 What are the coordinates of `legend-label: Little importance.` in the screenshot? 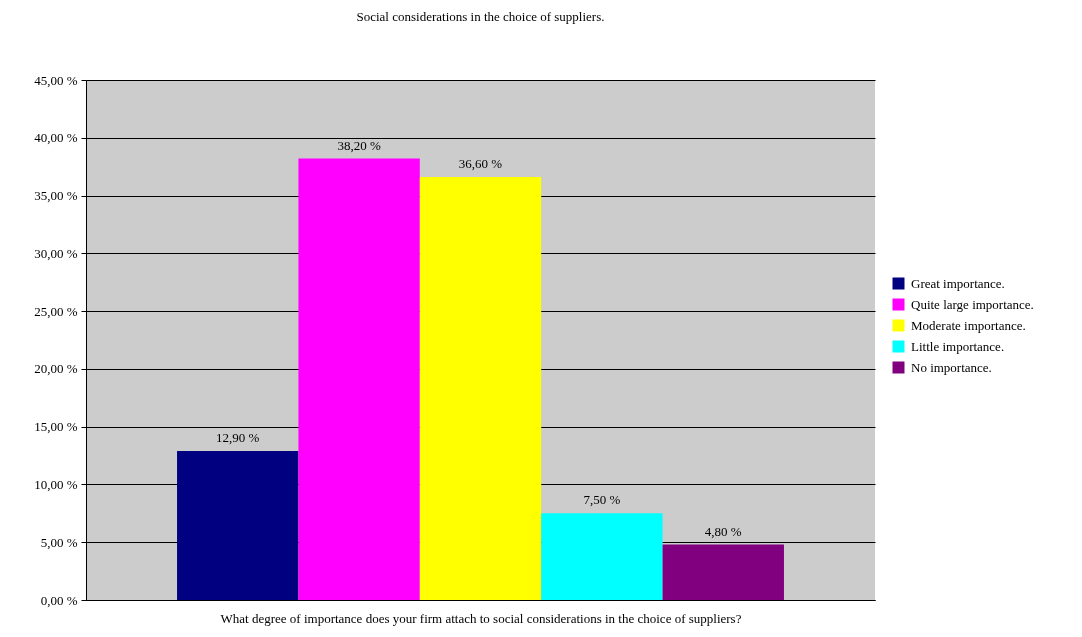 It's located at (958, 346).